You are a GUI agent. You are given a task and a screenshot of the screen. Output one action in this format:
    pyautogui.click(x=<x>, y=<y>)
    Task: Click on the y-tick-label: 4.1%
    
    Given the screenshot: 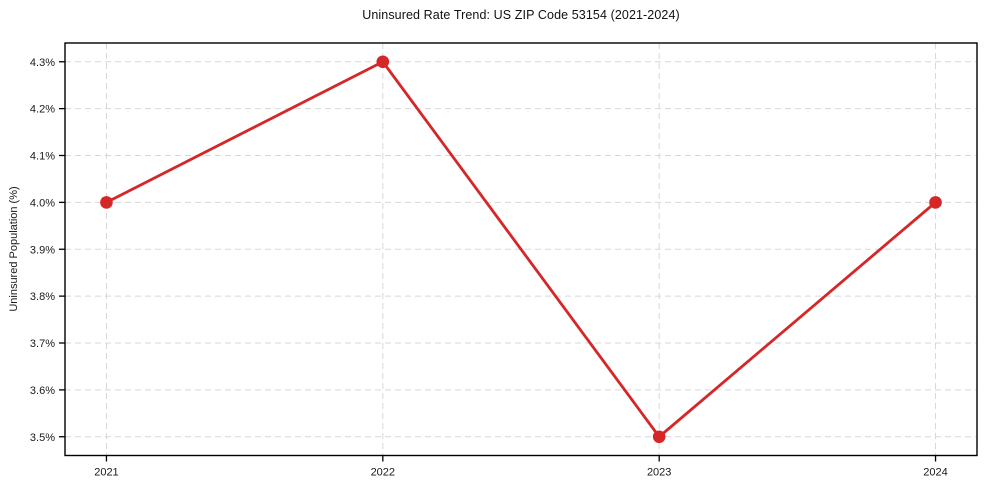 What is the action you would take?
    pyautogui.click(x=42, y=157)
    